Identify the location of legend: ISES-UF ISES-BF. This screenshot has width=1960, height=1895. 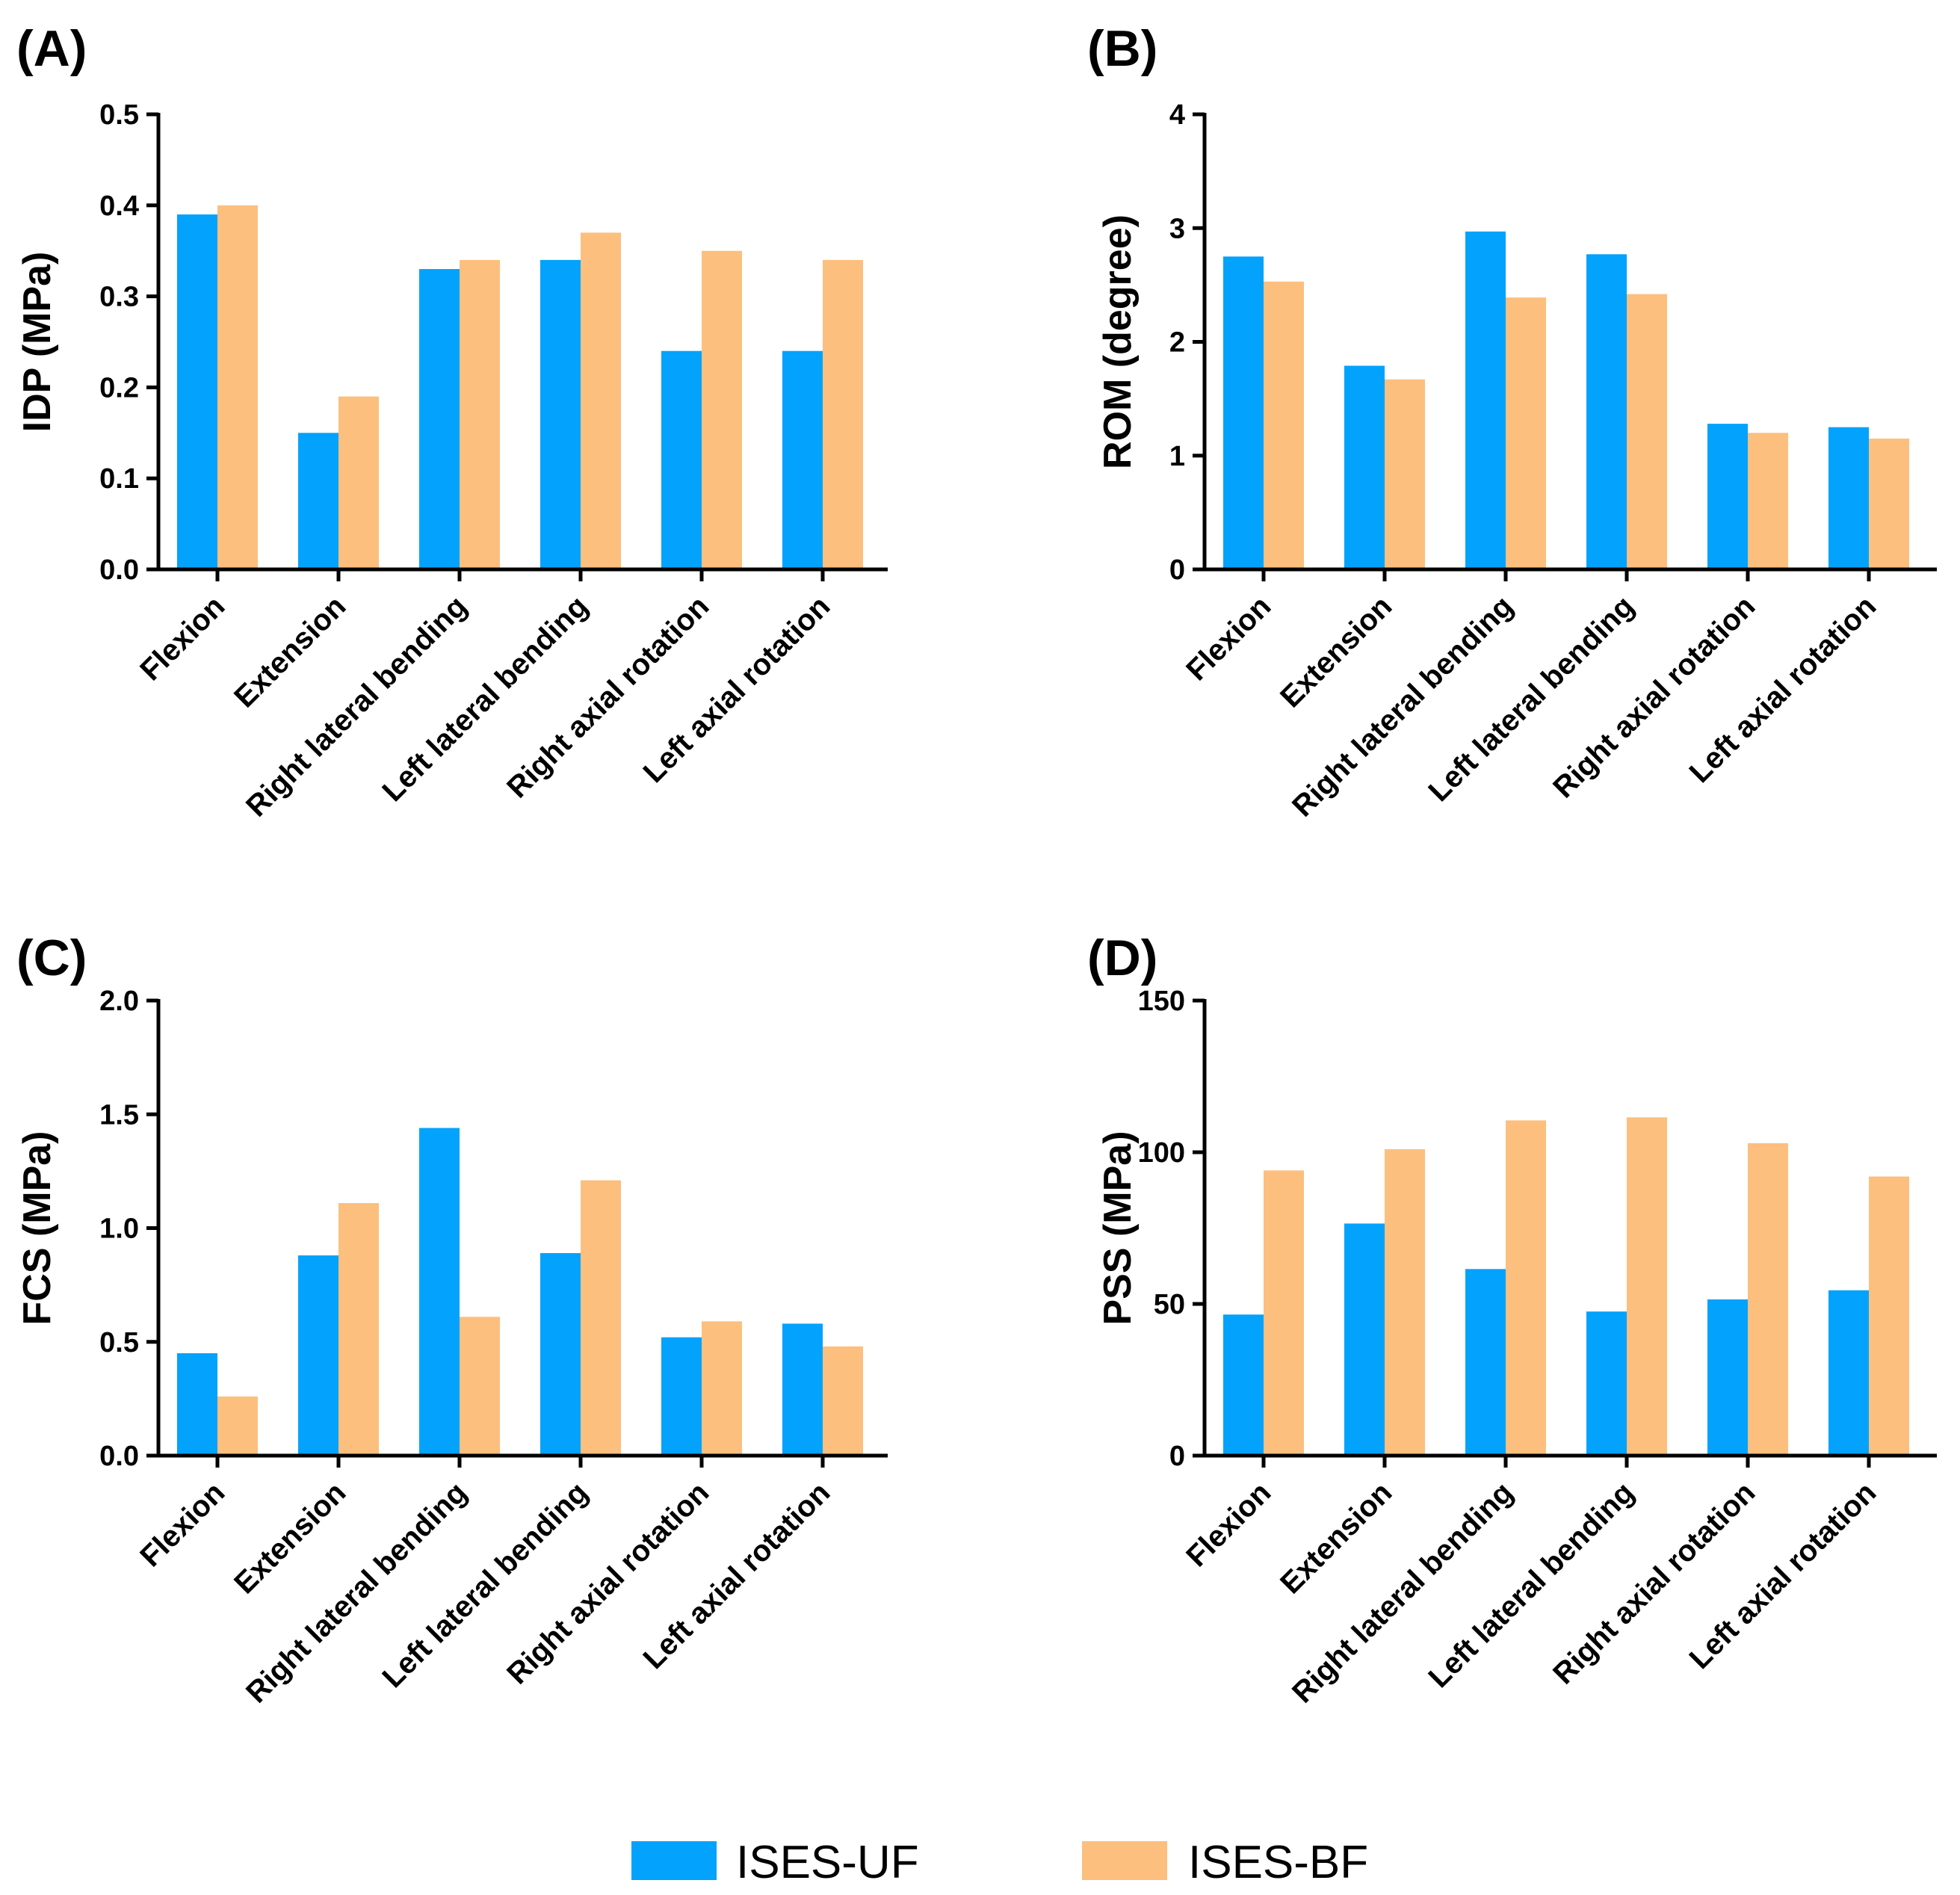
(1000, 1863).